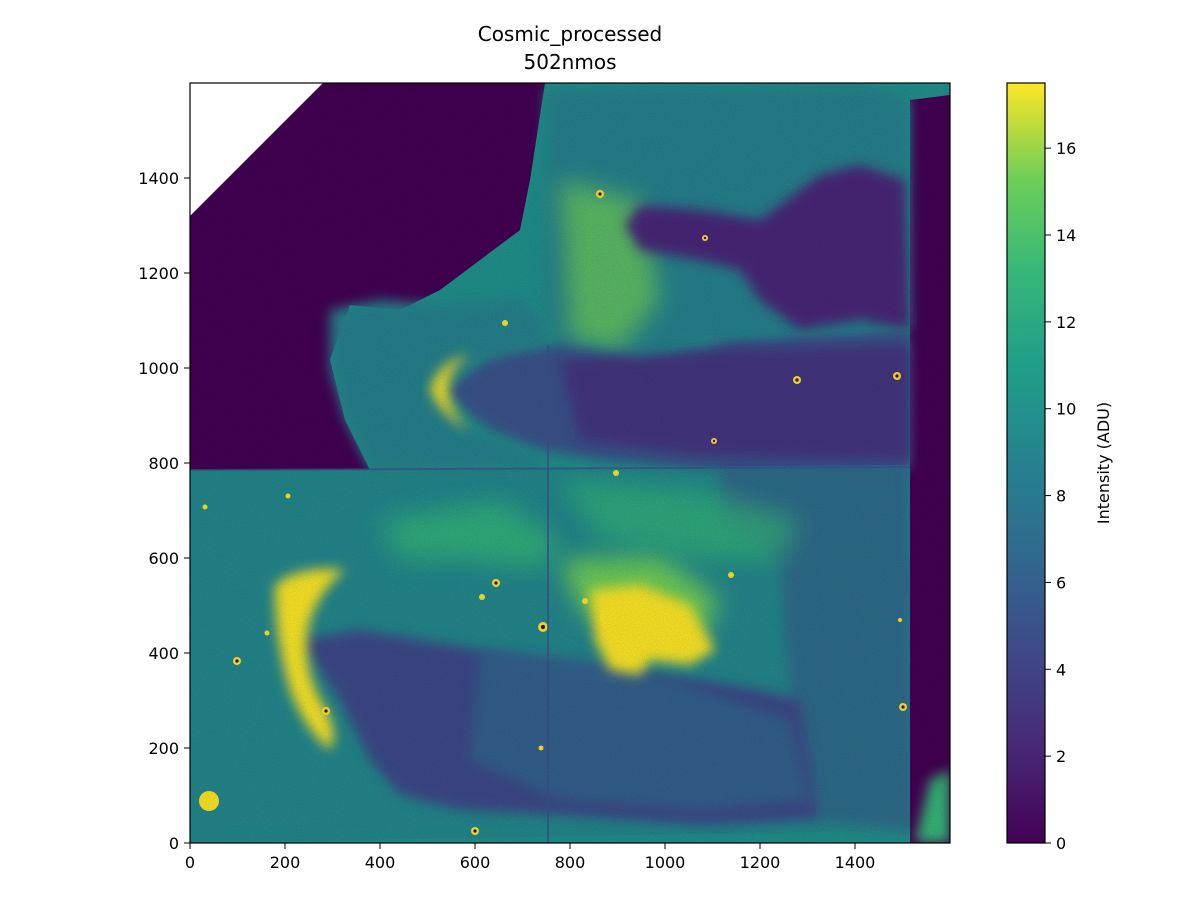 The height and width of the screenshot is (904, 1200). I want to click on chart-title: Cosmic_processed, so click(570, 34).